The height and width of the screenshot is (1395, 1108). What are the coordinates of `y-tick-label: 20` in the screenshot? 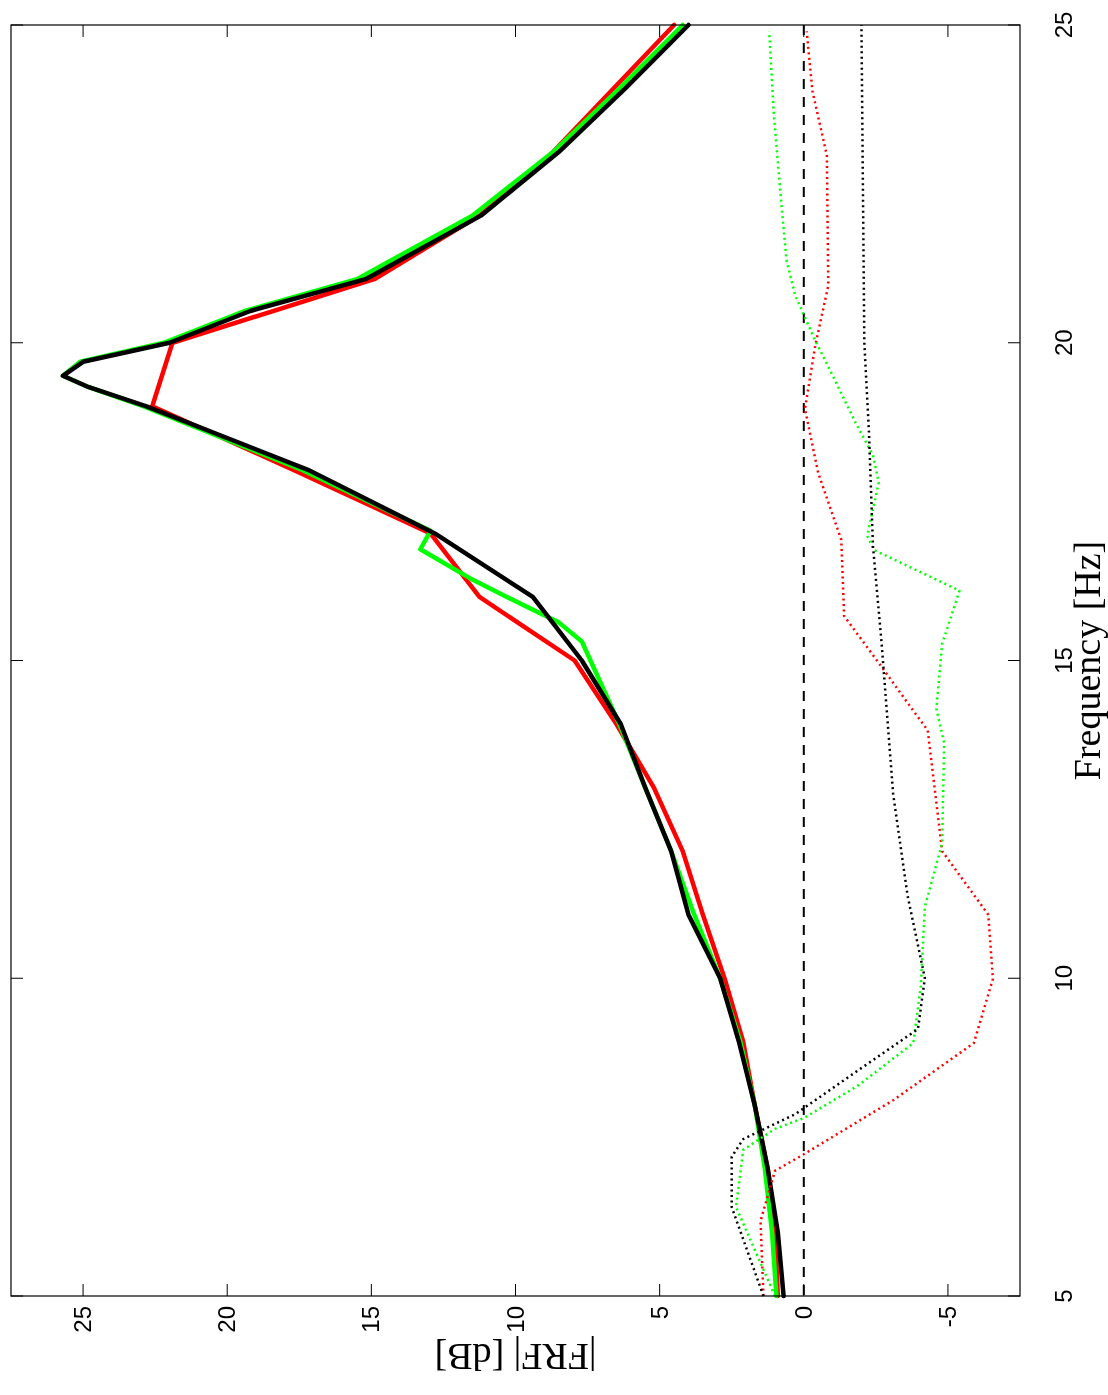 It's located at (1063, 343).